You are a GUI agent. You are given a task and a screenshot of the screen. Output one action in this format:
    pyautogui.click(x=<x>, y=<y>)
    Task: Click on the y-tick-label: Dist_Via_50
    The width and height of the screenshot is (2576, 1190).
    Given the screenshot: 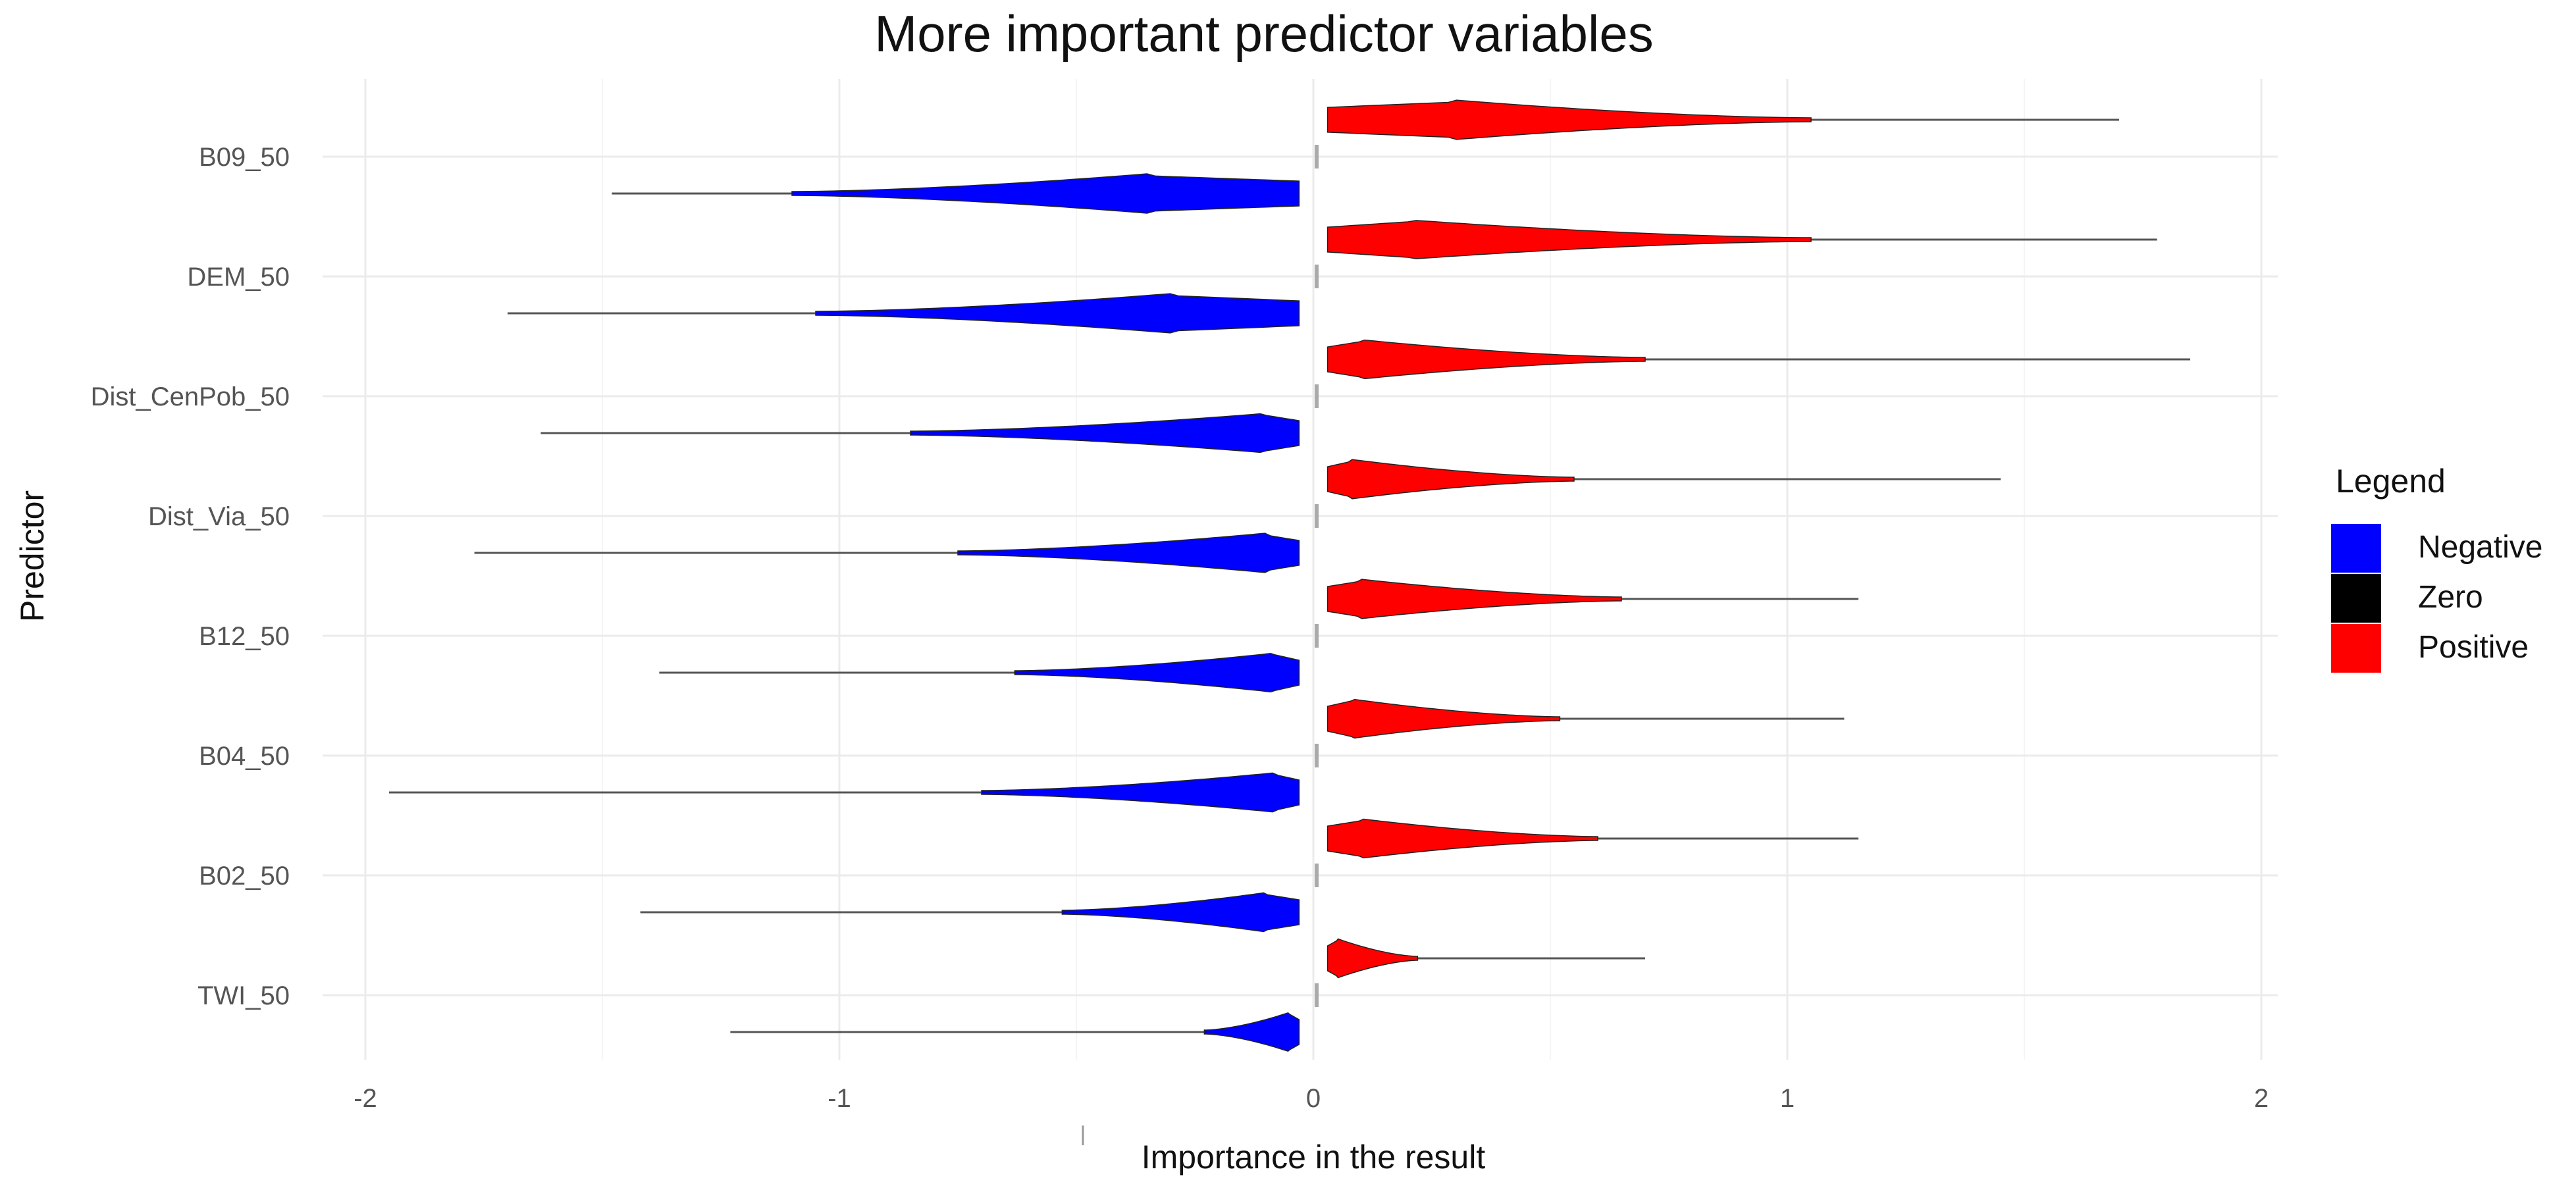 What is the action you would take?
    pyautogui.click(x=219, y=516)
    